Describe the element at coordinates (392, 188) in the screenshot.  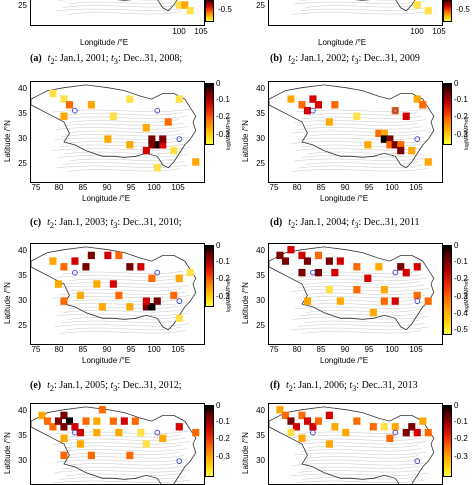
I see `xtick-d-100: 100` at that location.